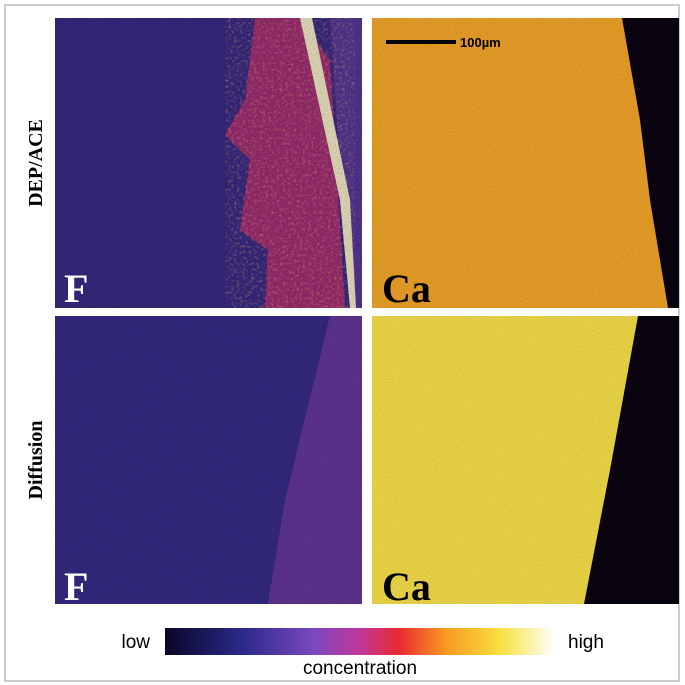 The width and height of the screenshot is (685, 685). Describe the element at coordinates (586, 642) in the screenshot. I see `colorbar-high: high` at that location.